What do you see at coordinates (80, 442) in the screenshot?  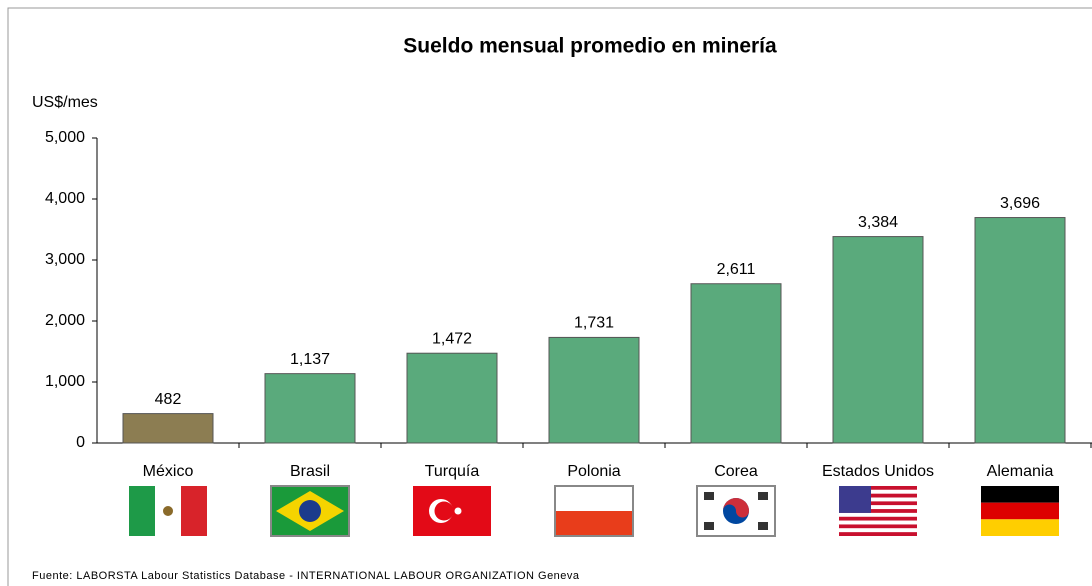 I see `y-tick-label: 0` at bounding box center [80, 442].